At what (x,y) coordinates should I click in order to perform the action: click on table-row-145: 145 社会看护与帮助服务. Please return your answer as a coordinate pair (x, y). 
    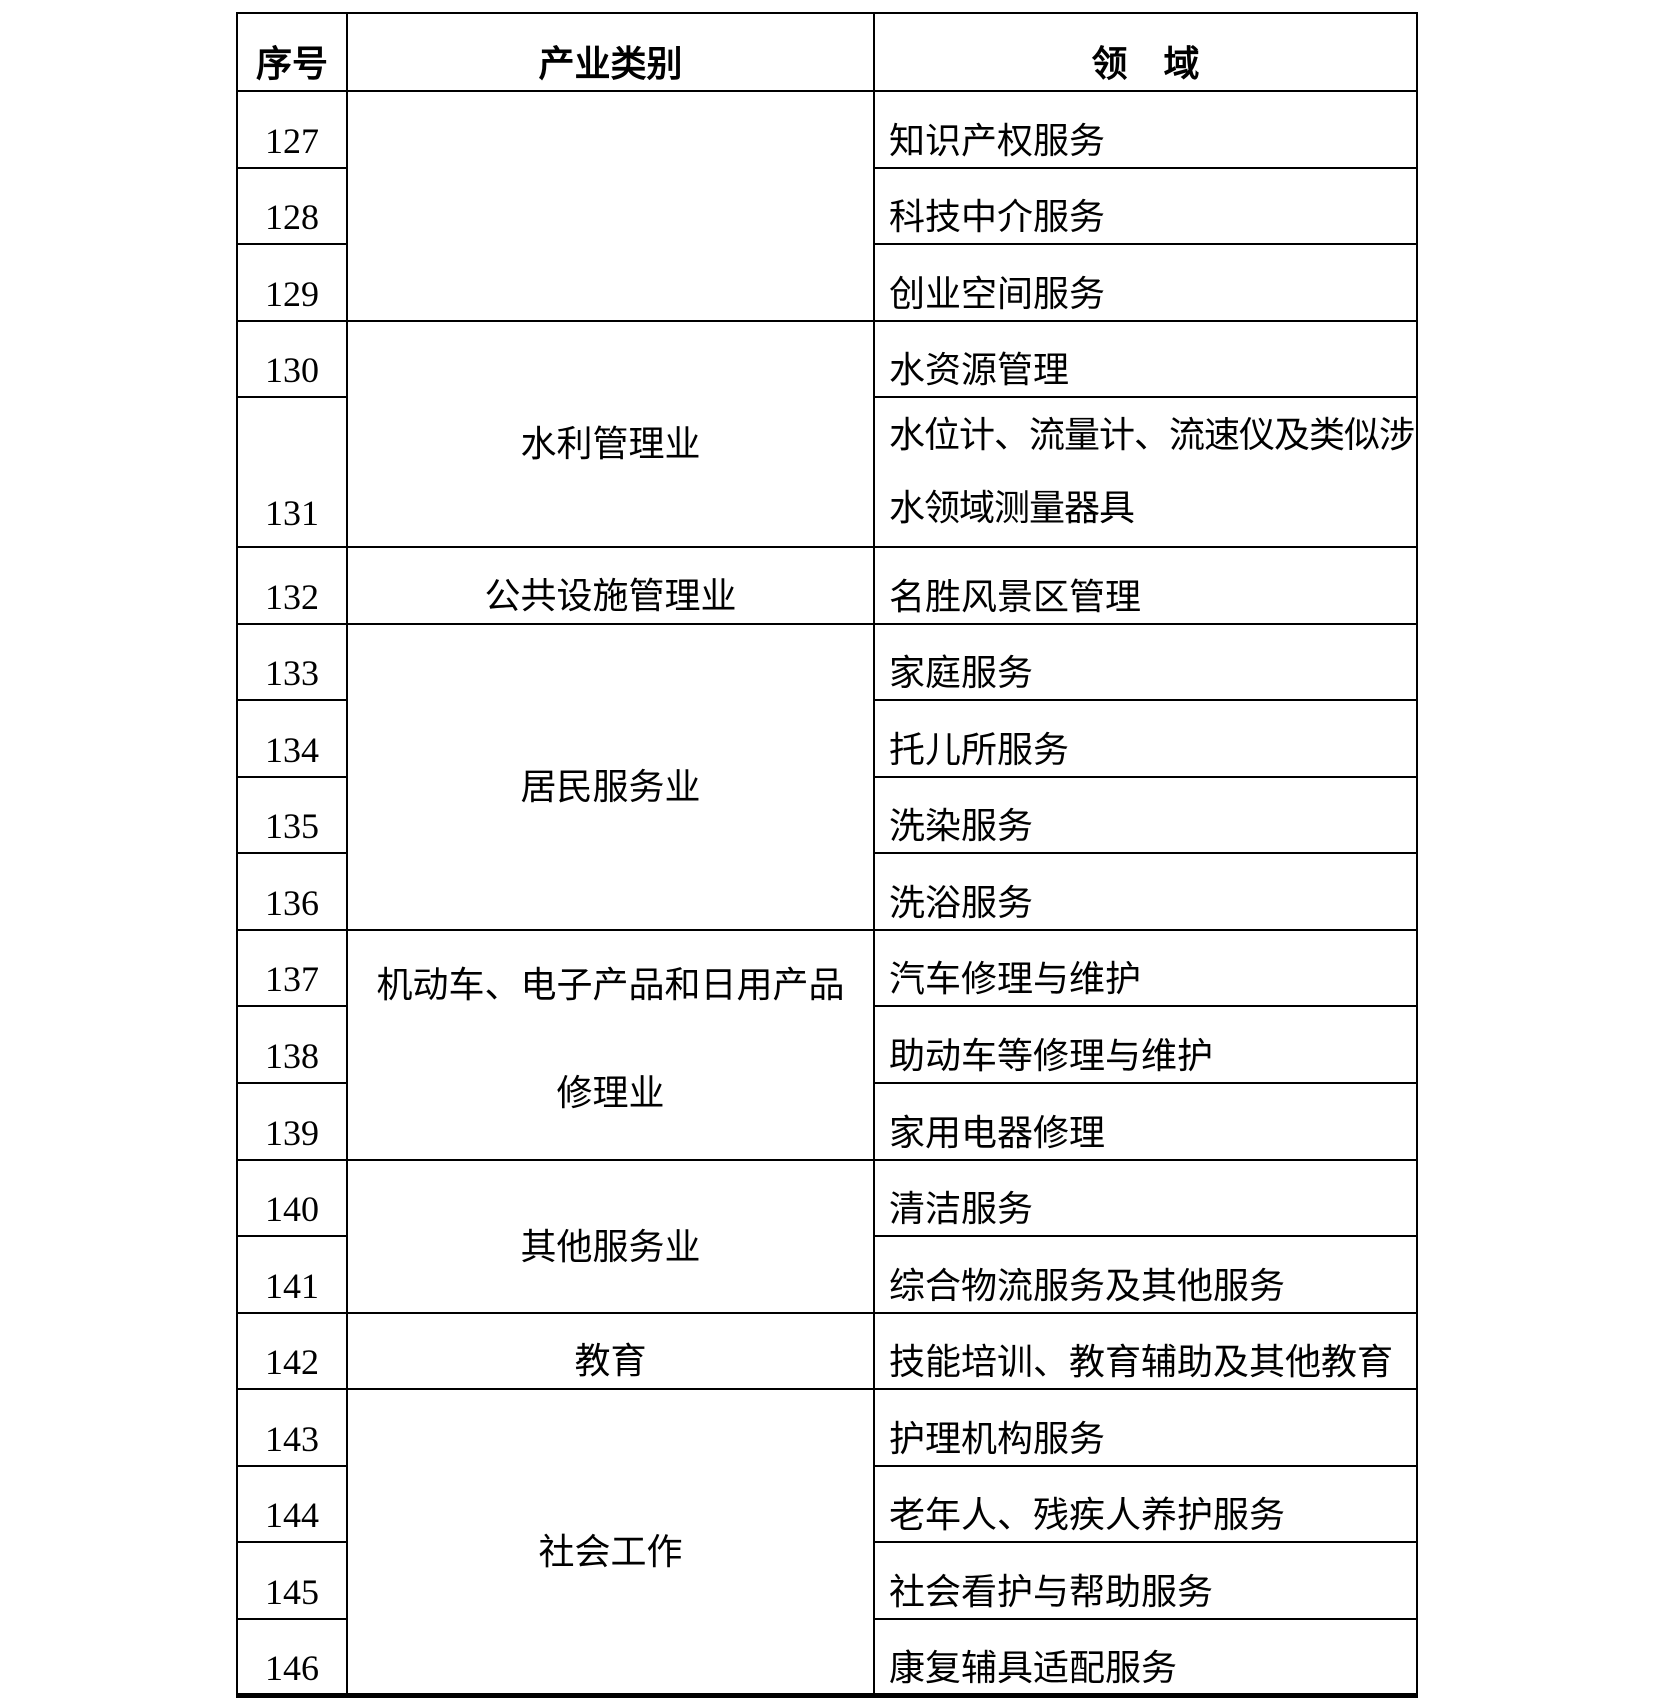
    Looking at the image, I should click on (827, 1580).